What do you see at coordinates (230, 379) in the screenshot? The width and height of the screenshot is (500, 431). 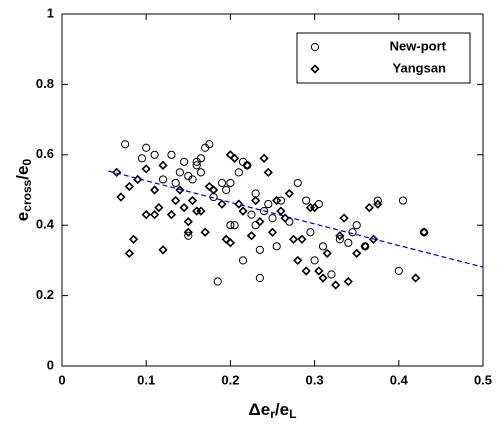 I see `x-tick-label: 0.2` at bounding box center [230, 379].